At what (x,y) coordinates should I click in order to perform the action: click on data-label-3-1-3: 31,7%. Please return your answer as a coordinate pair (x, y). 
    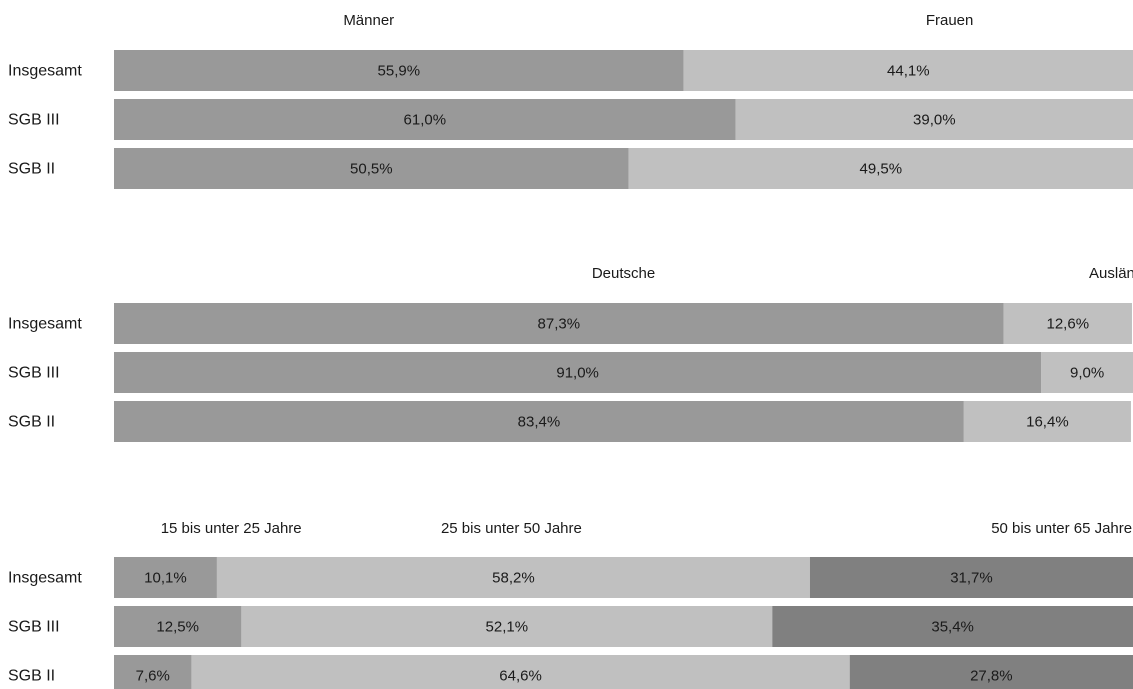
    Looking at the image, I should click on (971, 578).